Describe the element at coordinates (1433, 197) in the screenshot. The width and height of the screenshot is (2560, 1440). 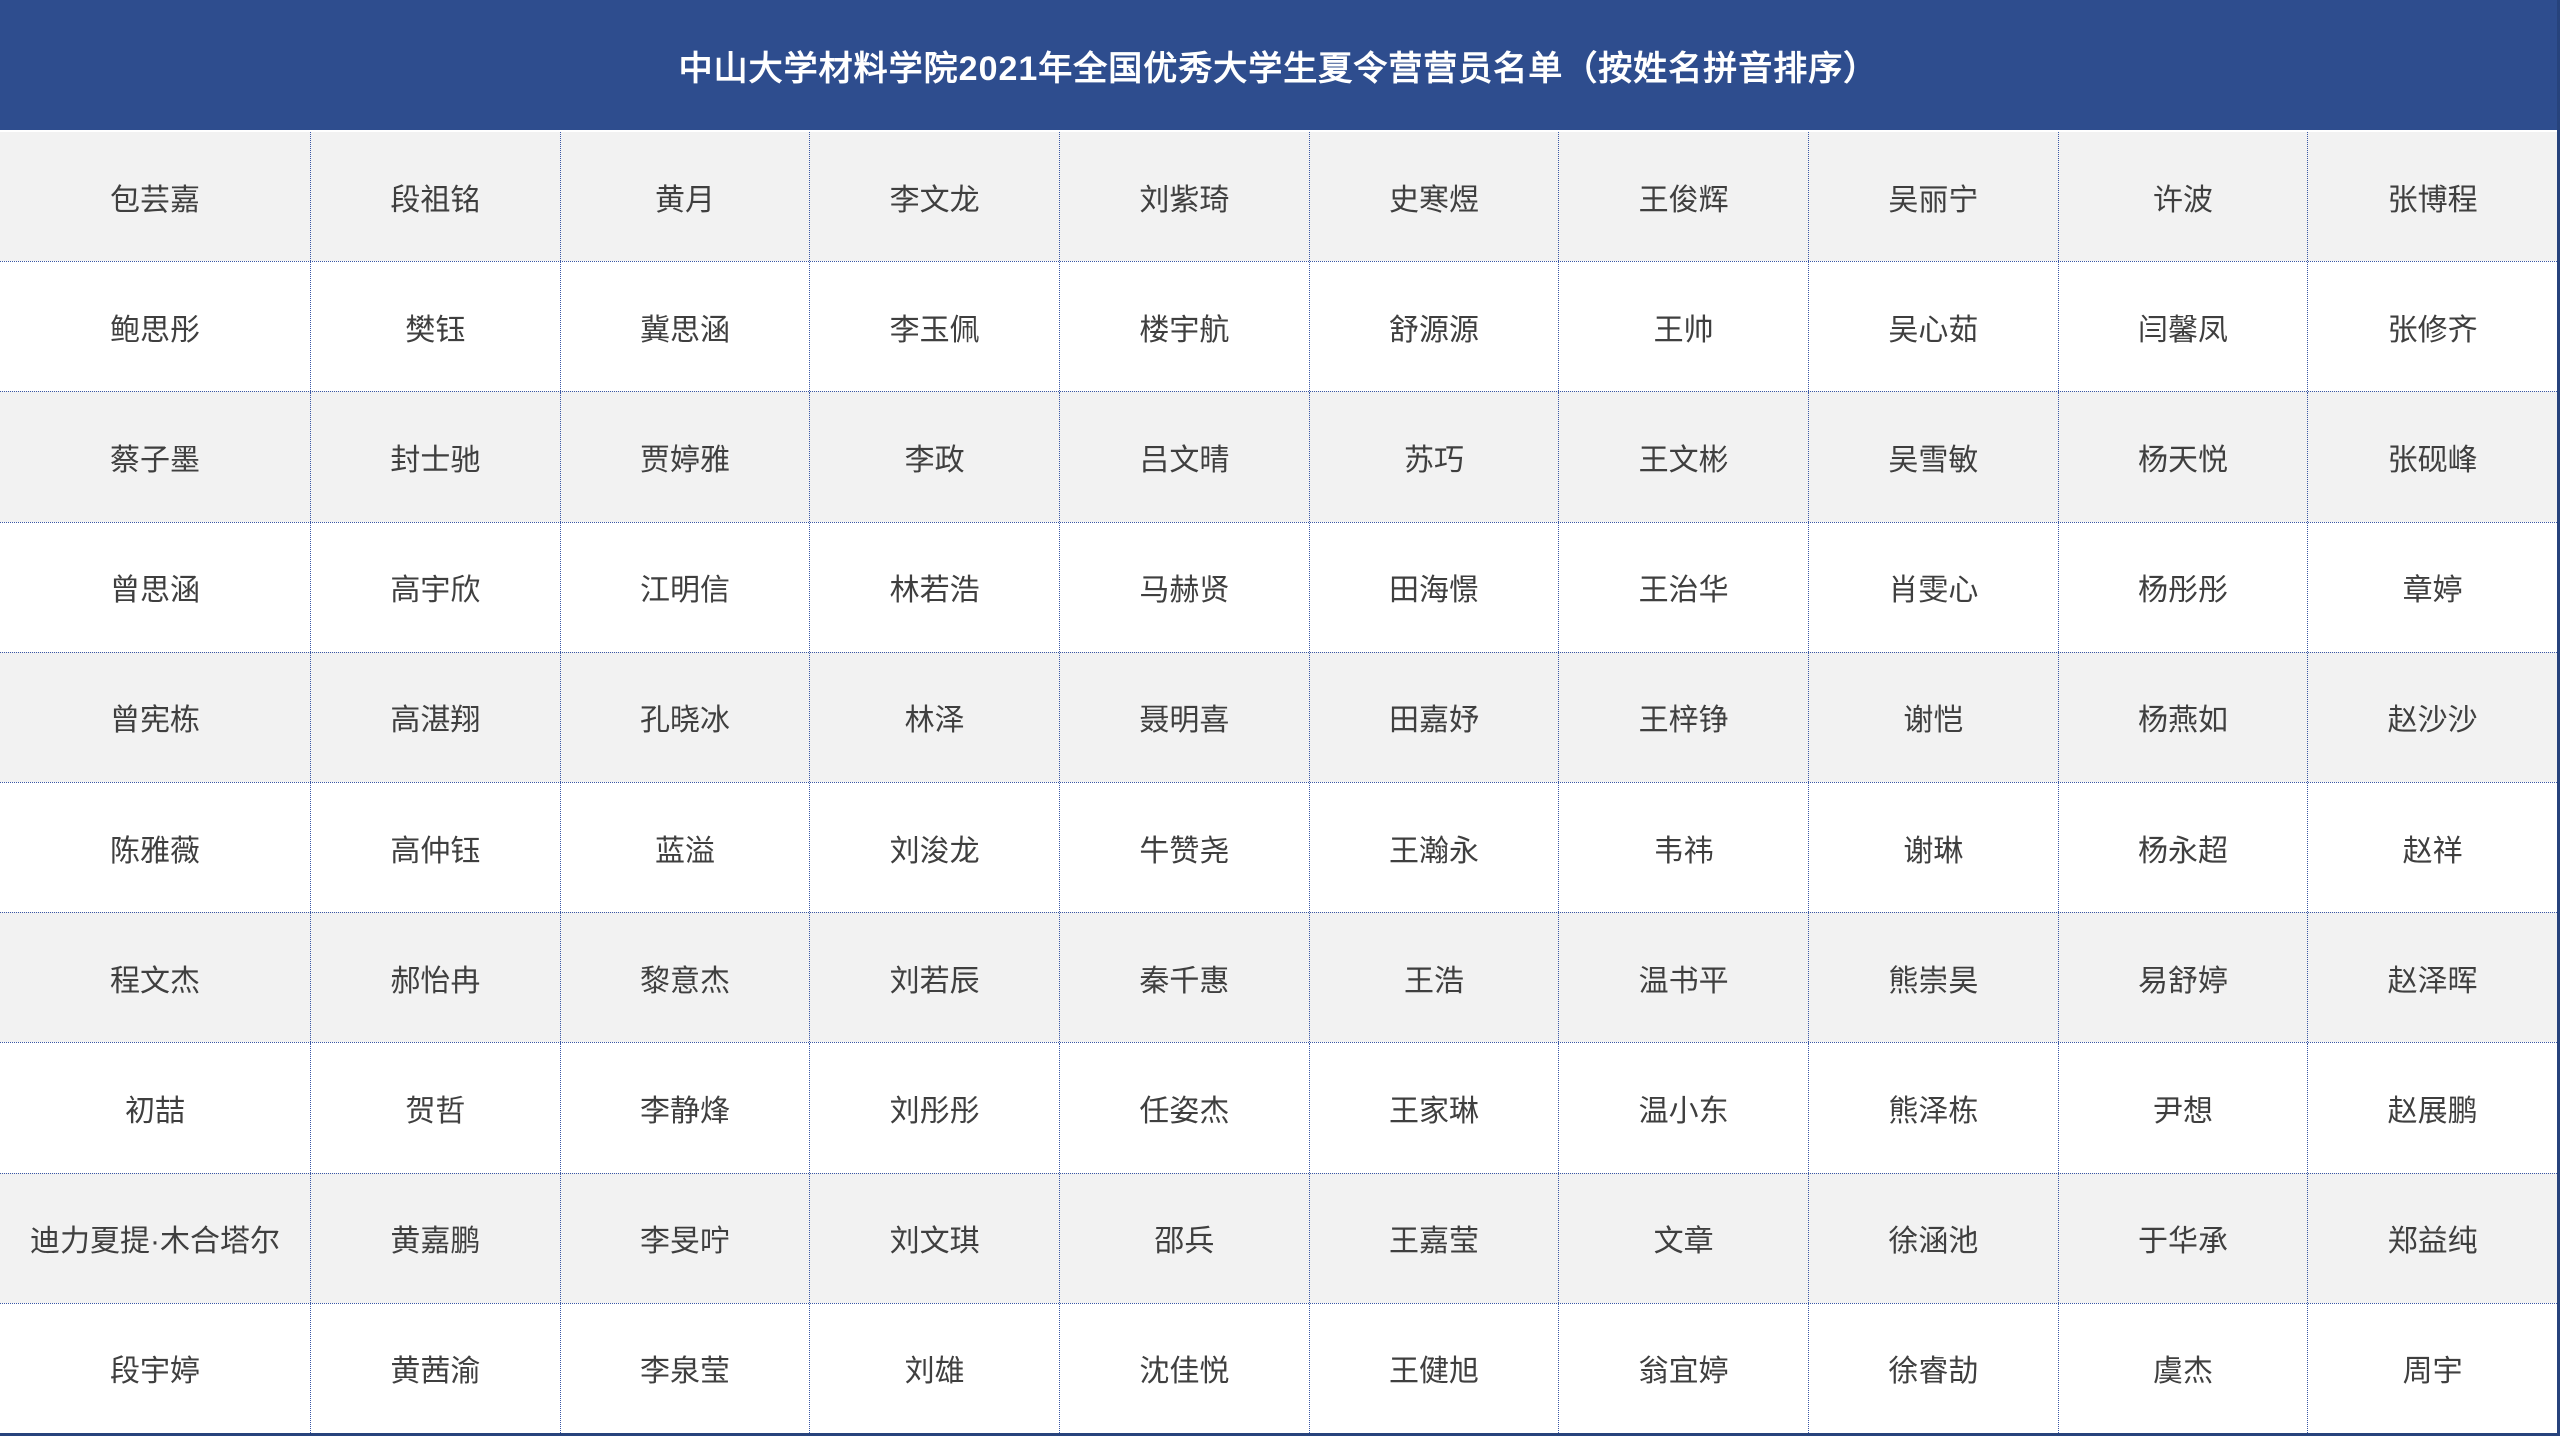
I see `member-name-cell: 史寒煜` at that location.